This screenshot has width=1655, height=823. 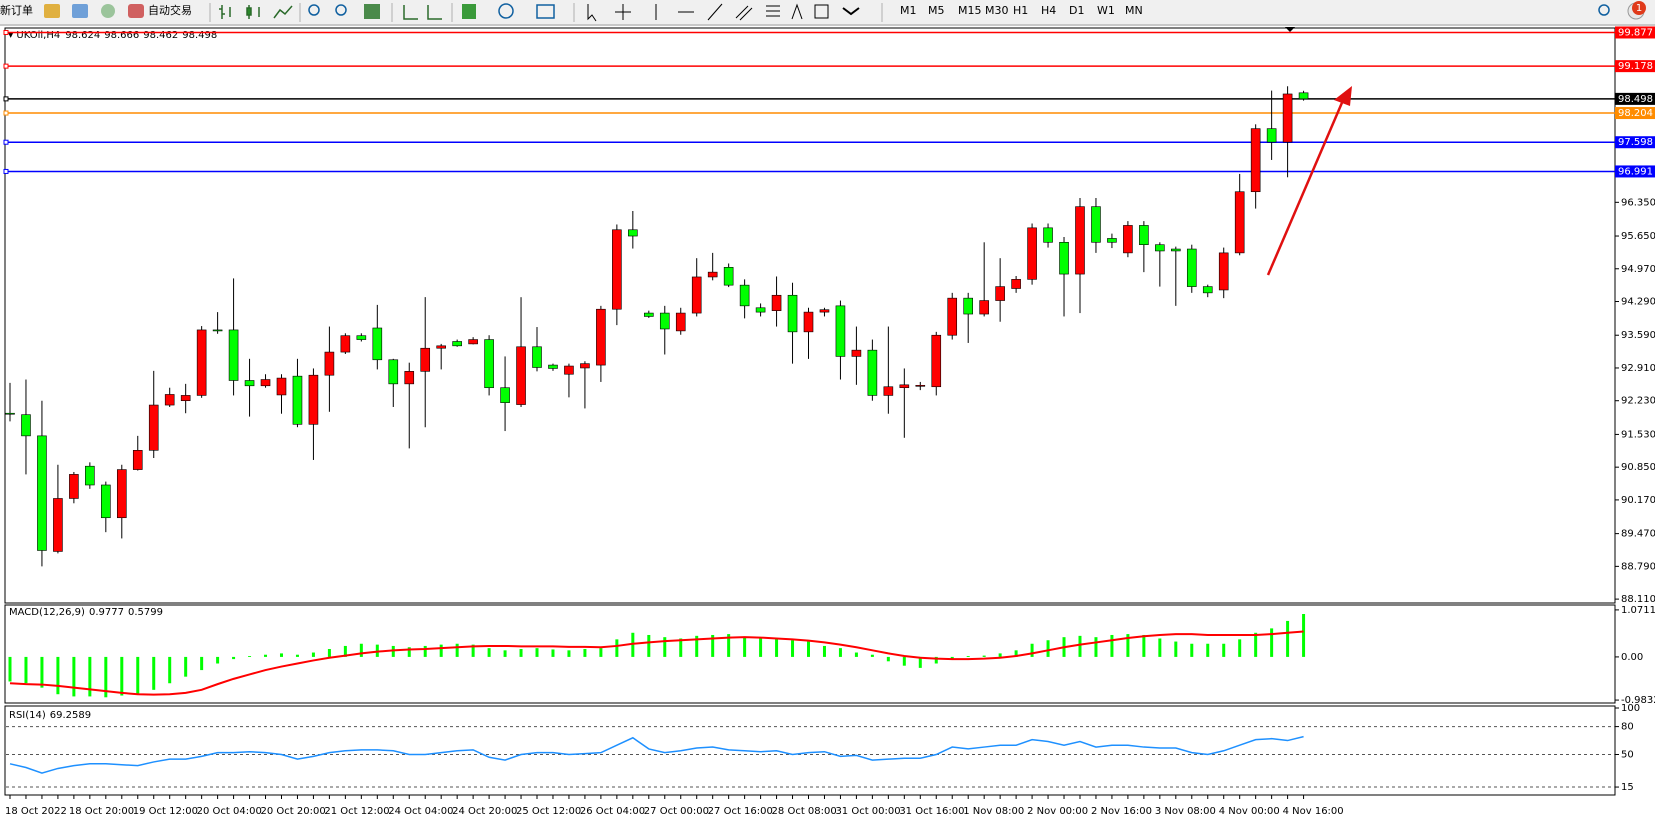 What do you see at coordinates (136, 11) in the screenshot?
I see `auto-trading-icon` at bounding box center [136, 11].